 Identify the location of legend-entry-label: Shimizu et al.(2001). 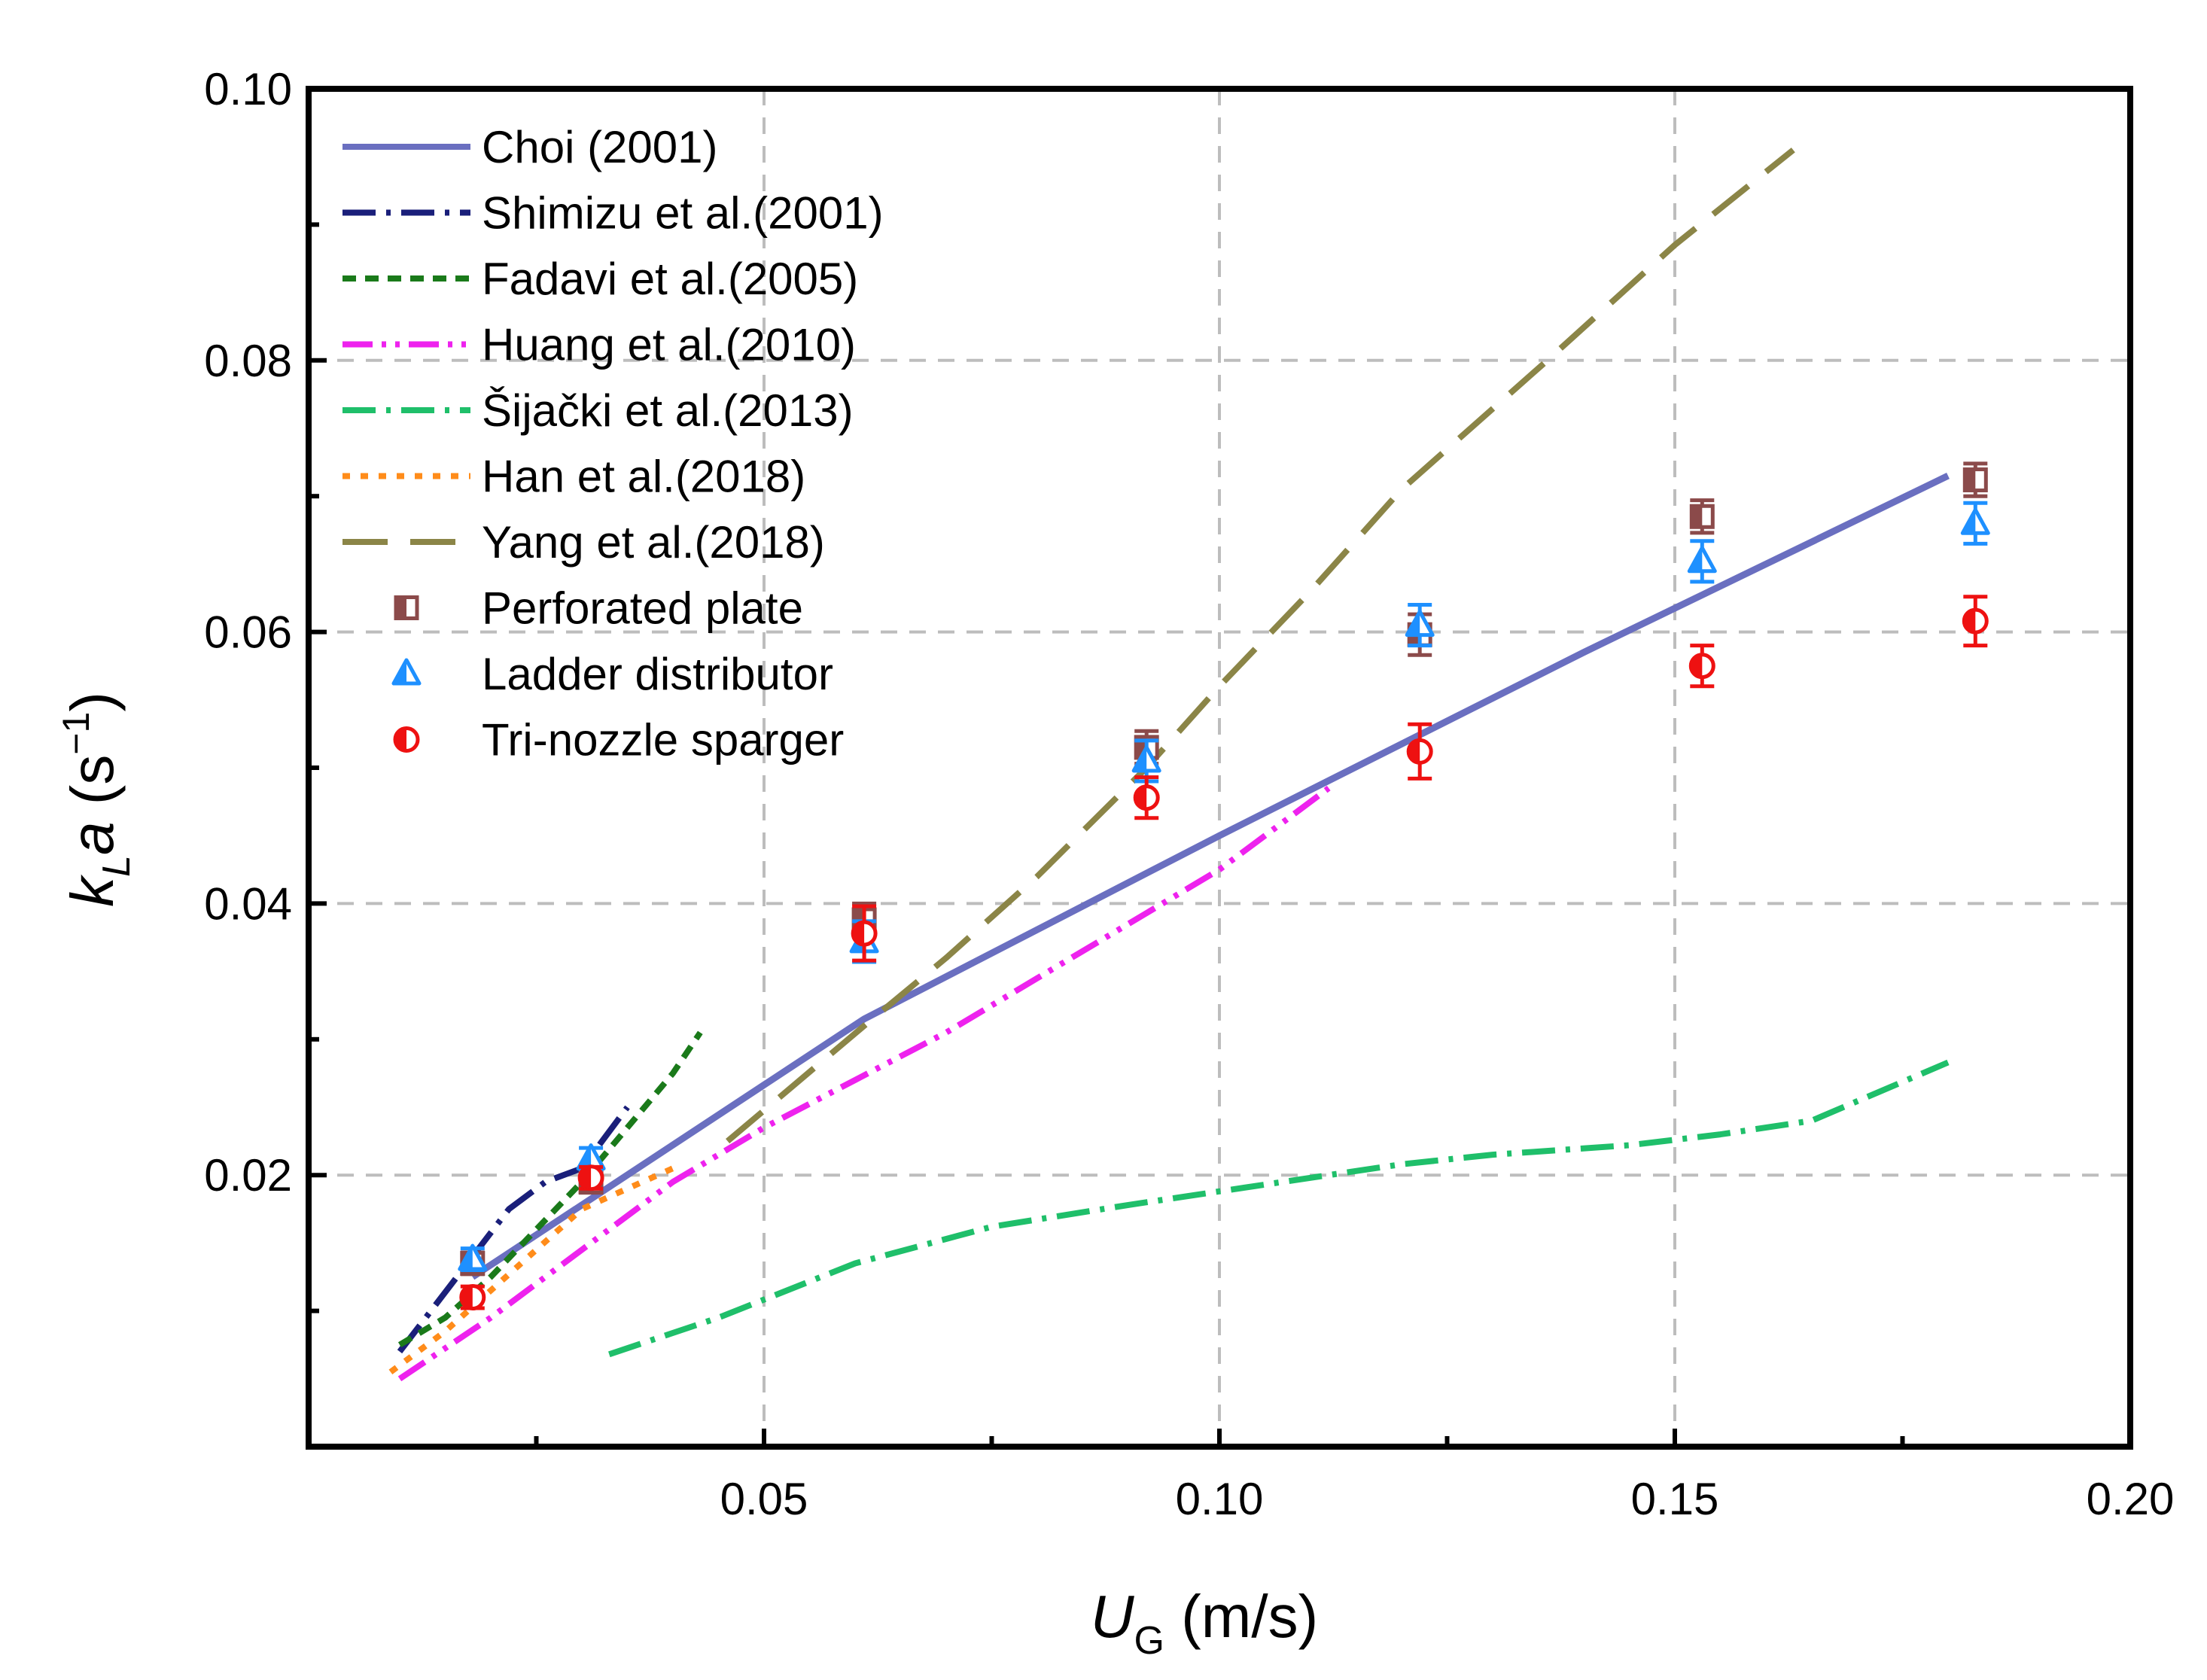
(683, 213).